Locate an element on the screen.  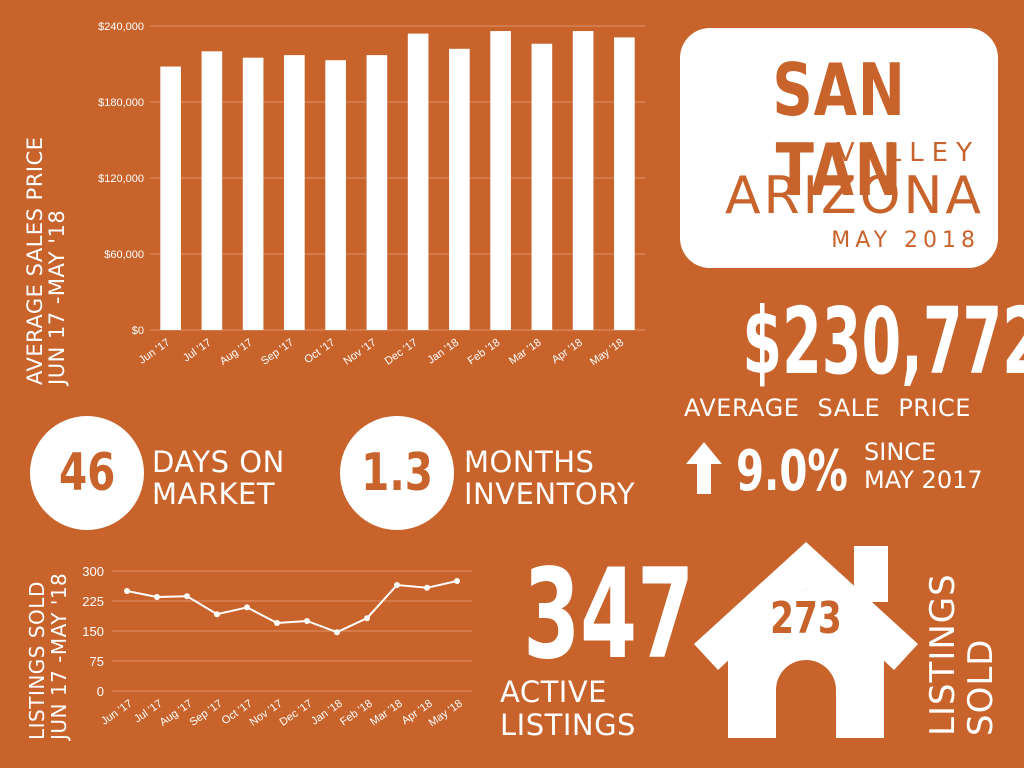
bar-x-tick-label: Feb '18 is located at coordinates (484, 352).